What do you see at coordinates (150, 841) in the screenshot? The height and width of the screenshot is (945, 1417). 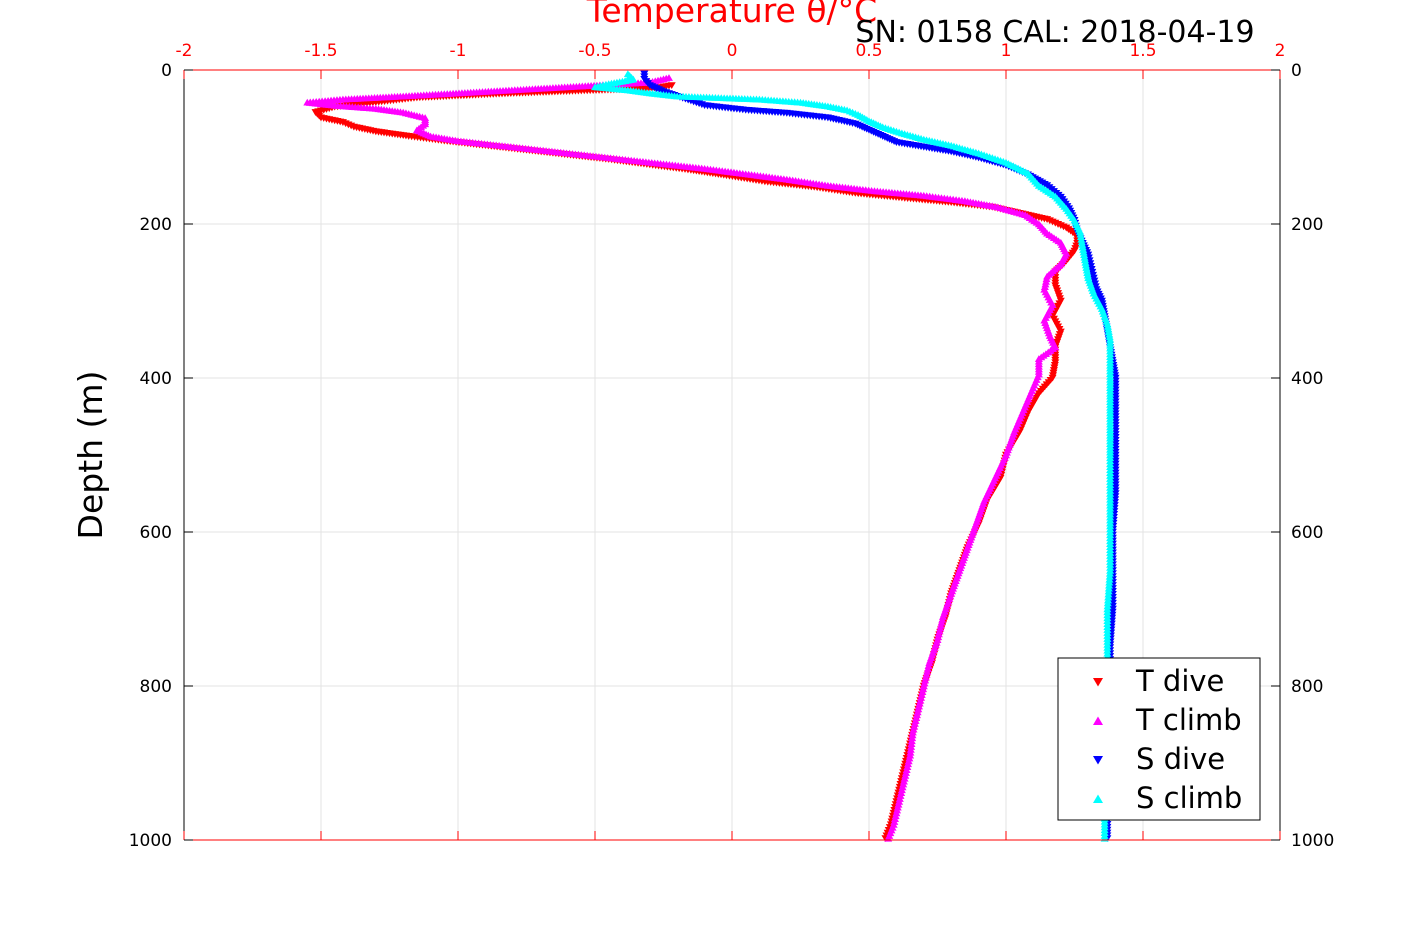 I see `y-tick-label-left: 1000` at bounding box center [150, 841].